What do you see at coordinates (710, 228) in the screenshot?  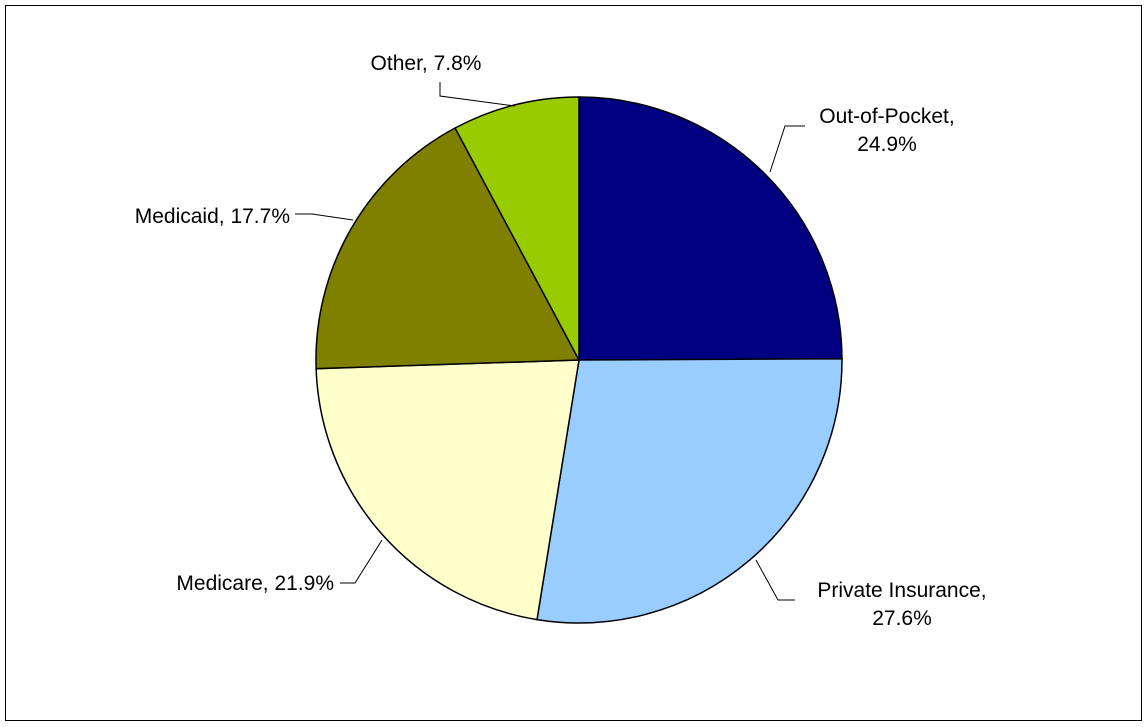 I see `pie-slice-out-of-pocket` at bounding box center [710, 228].